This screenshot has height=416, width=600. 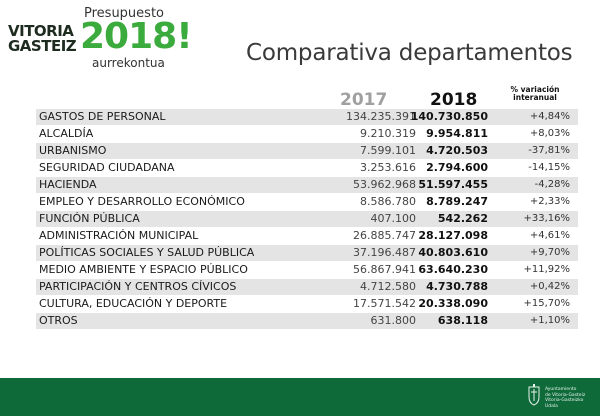 I want to click on dept-name: SEGURIDAD CIUDADANA, so click(x=107, y=167).